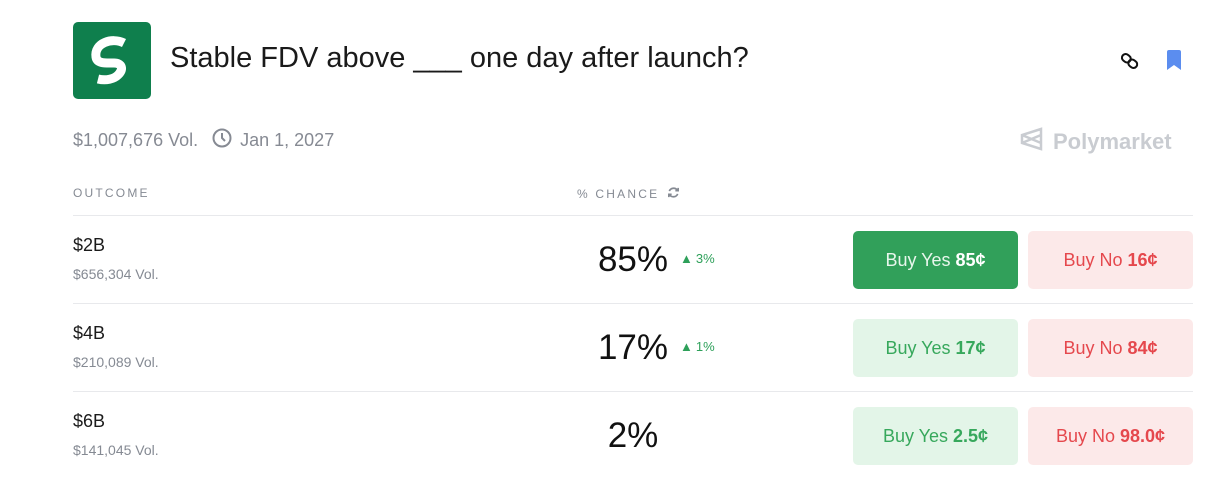 The width and height of the screenshot is (1230, 481). I want to click on chance-column-header: % CHANCE, so click(628, 194).